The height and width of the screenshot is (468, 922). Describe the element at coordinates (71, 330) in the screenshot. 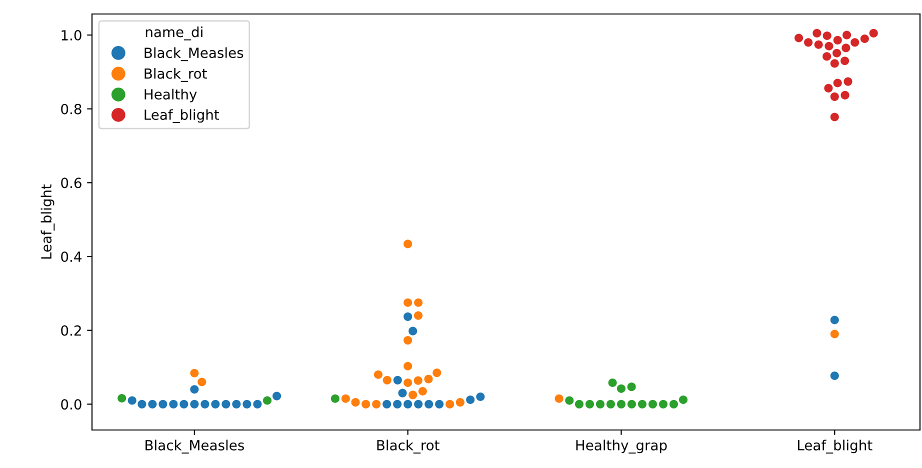

I see `y-tick-label: 0.2` at that location.